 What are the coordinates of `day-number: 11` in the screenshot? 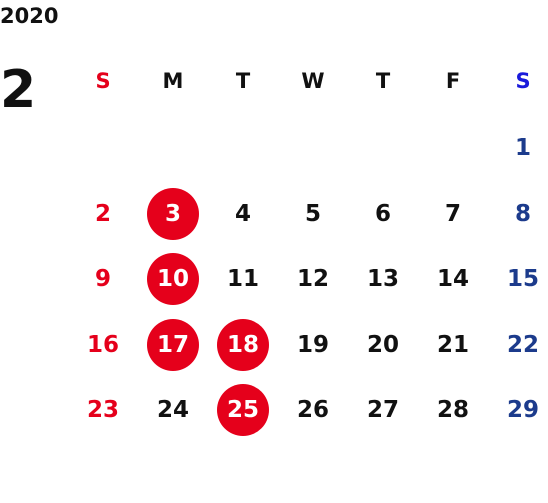 It's located at (242, 279).